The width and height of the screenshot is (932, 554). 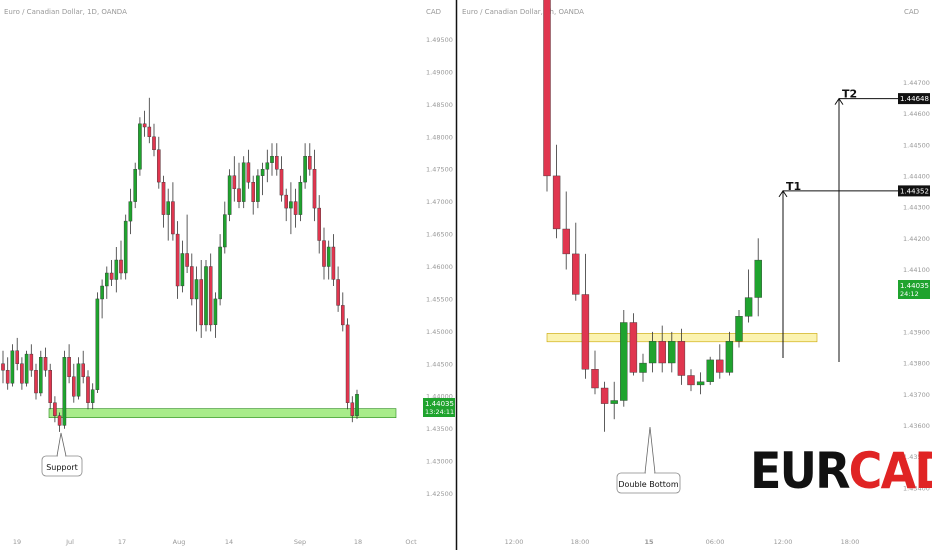 I want to click on y-tick-label: 1.43700, so click(x=916, y=395).